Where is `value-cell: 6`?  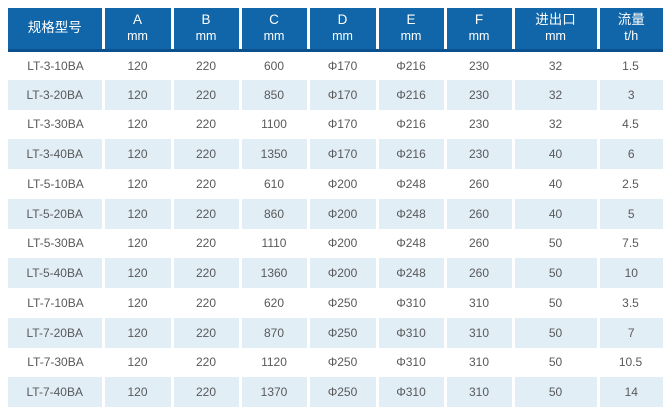 value-cell: 6 is located at coordinates (629, 154).